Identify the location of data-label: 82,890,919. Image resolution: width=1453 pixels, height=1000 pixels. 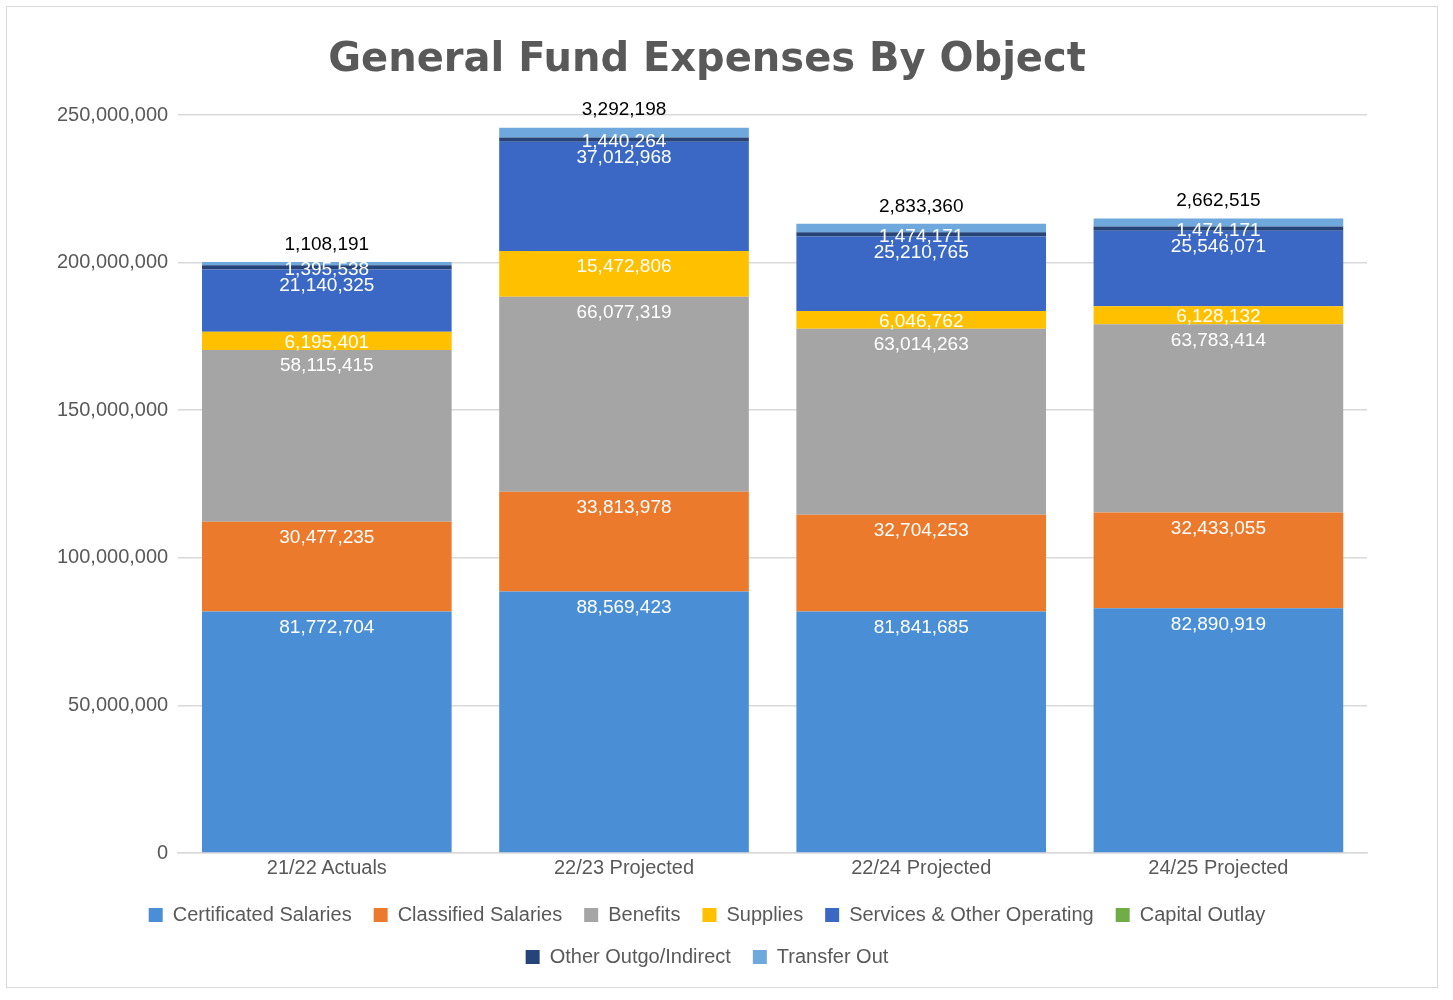
(1218, 623).